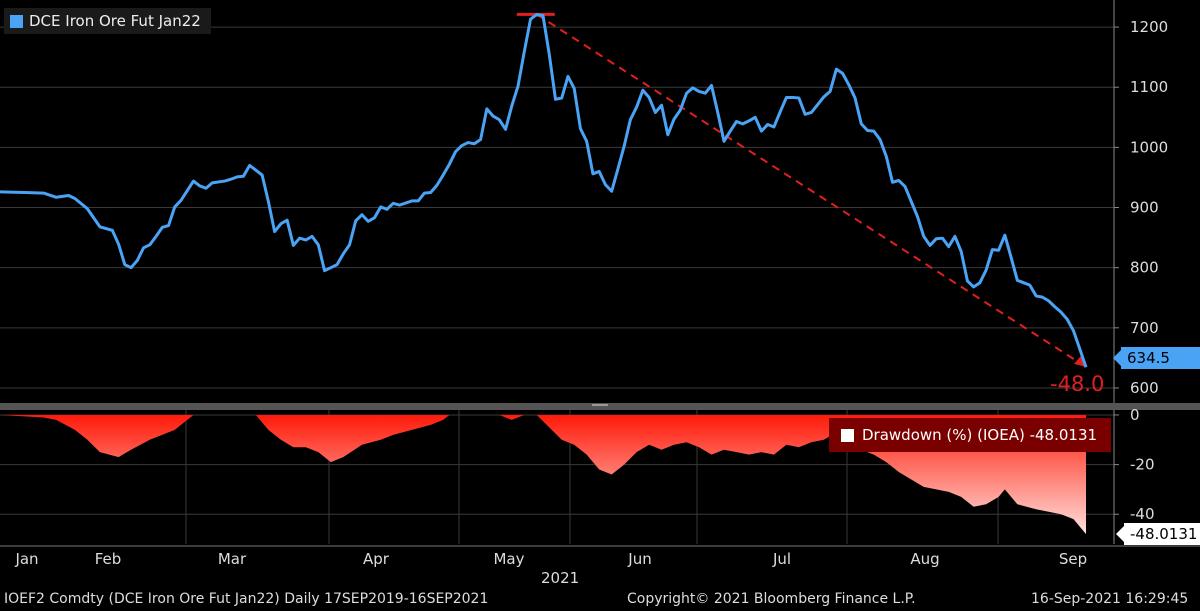 The image size is (1200, 611). I want to click on footer-copyright: Copyright© 2021 Bloomberg Finance L.P., so click(771, 599).